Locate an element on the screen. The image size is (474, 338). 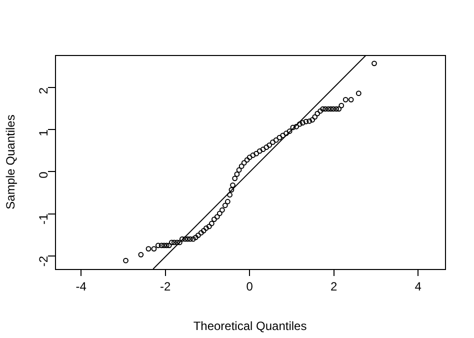
y-tick-label: 0 is located at coordinates (43, 174).